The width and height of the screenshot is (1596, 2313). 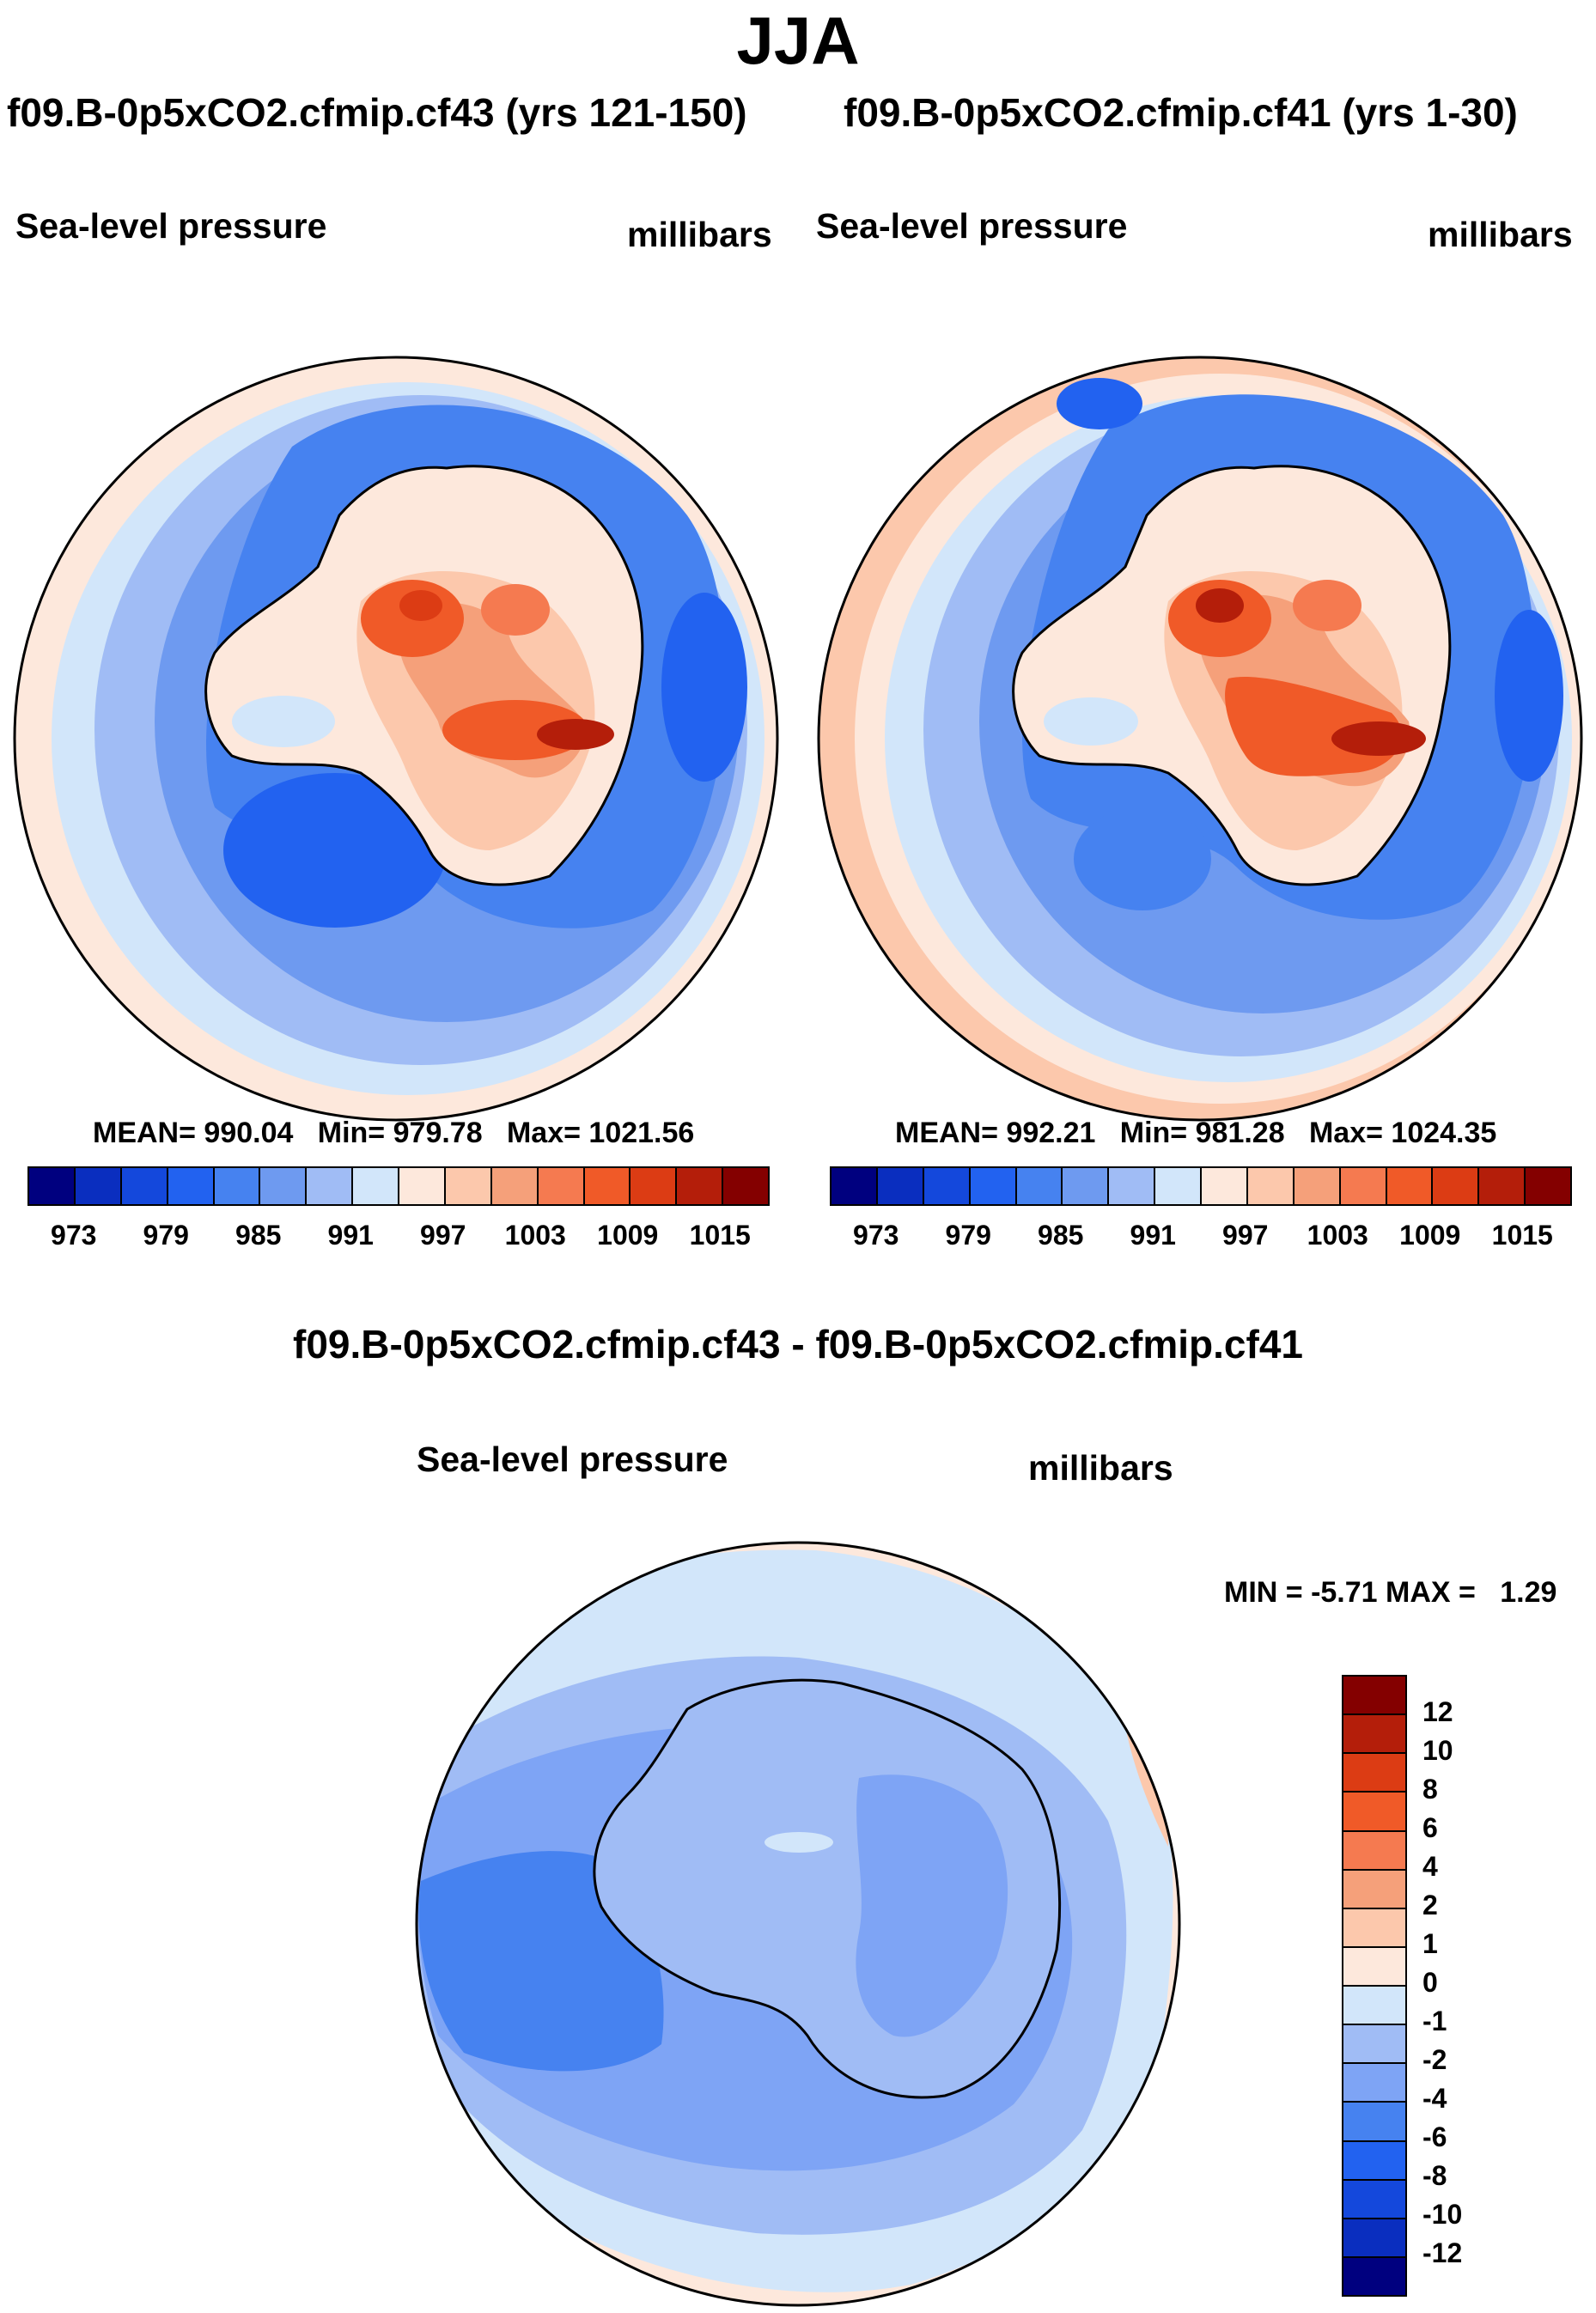 I want to click on panel-1-colorbar-tick-label: 991, so click(x=350, y=1235).